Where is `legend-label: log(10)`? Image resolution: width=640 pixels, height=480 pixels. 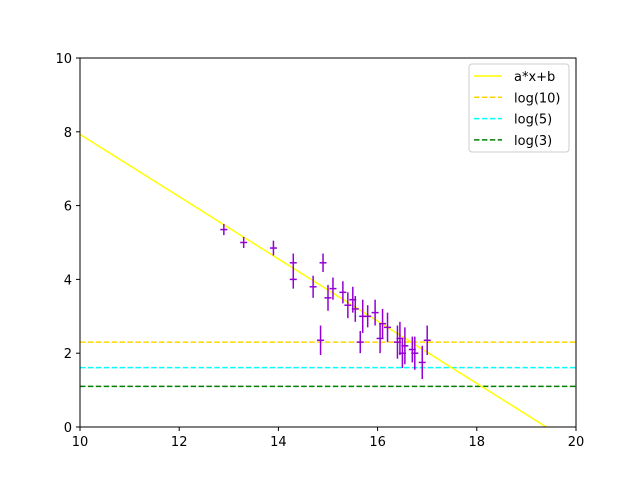 legend-label: log(10) is located at coordinates (537, 98).